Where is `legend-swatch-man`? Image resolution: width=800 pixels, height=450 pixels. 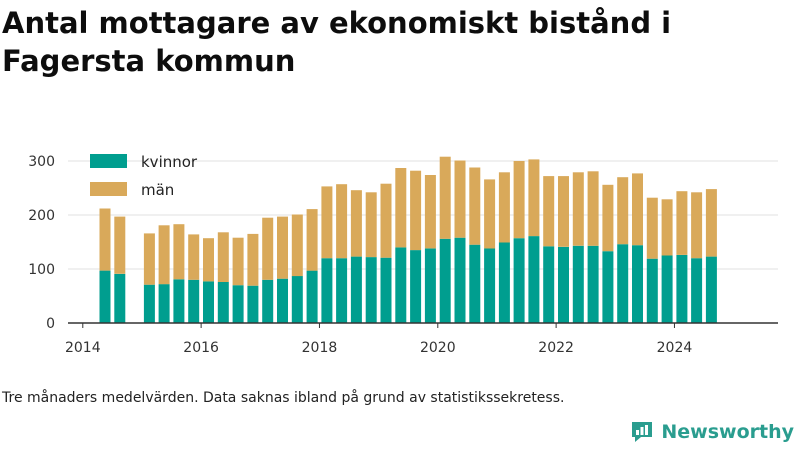
legend-swatch-man is located at coordinates (108, 189).